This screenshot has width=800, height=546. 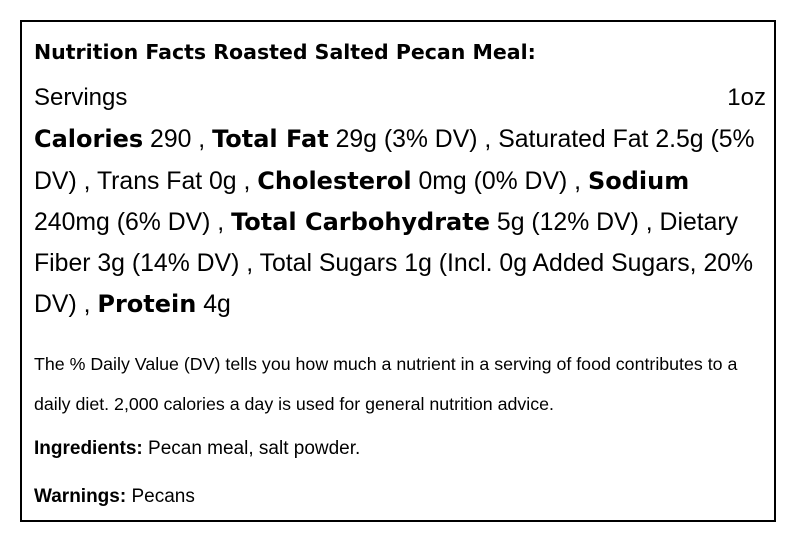 What do you see at coordinates (413, 139) in the screenshot?
I see `total-fat-value: 29g (3% DV) ,` at bounding box center [413, 139].